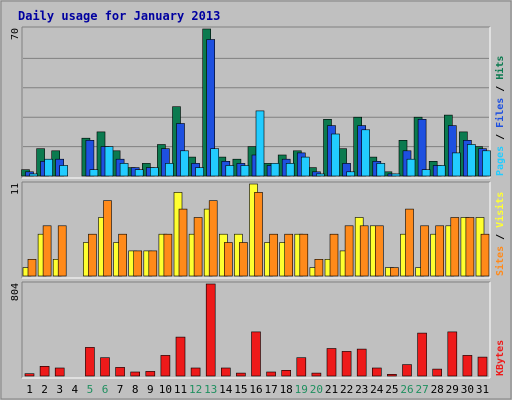 This screenshot has width=512, height=400. What do you see at coordinates (29, 389) in the screenshot?
I see `day-label-1: 1` at bounding box center [29, 389].